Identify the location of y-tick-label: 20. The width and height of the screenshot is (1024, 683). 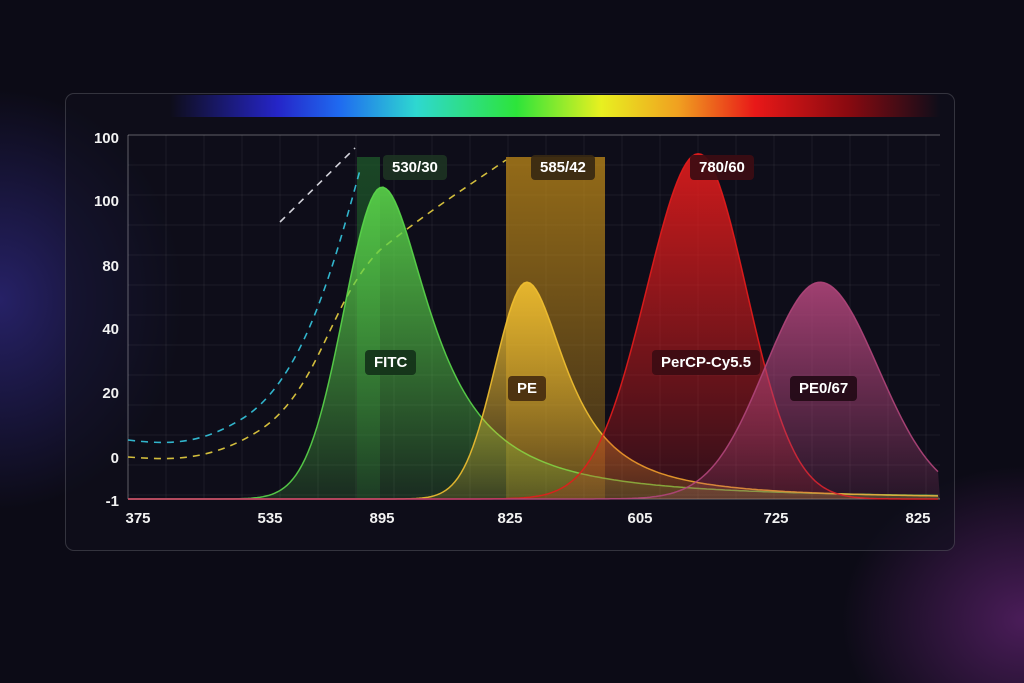
(110, 393).